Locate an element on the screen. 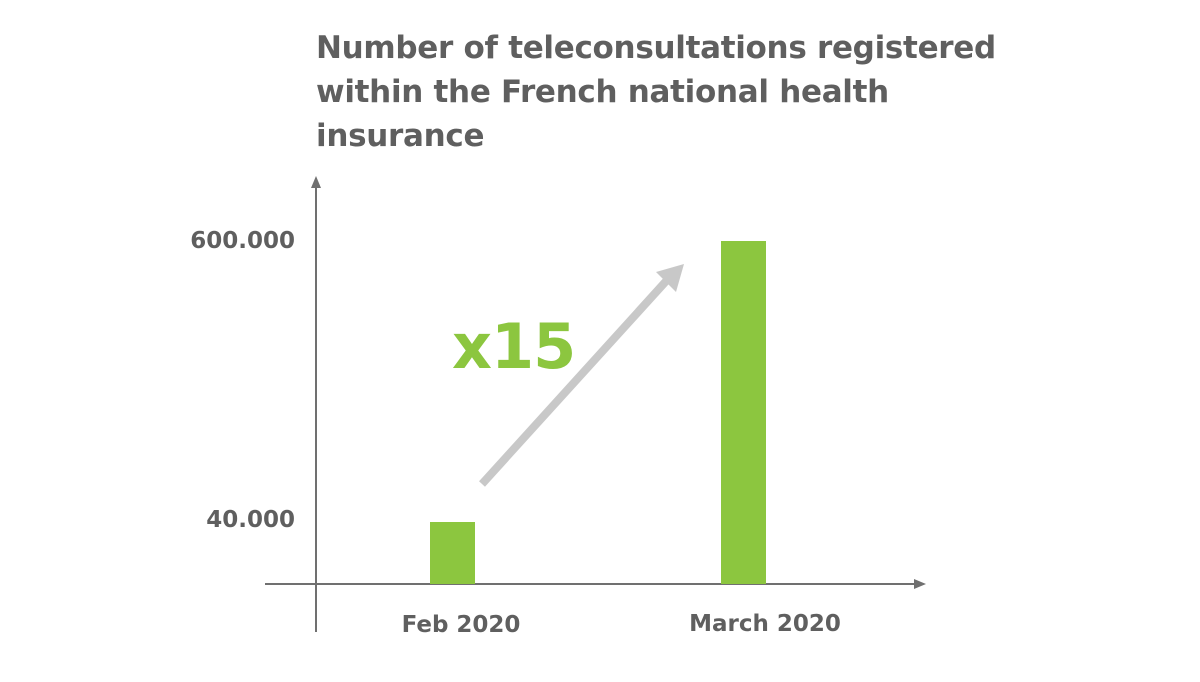  title-line: insurance is located at coordinates (400, 136).